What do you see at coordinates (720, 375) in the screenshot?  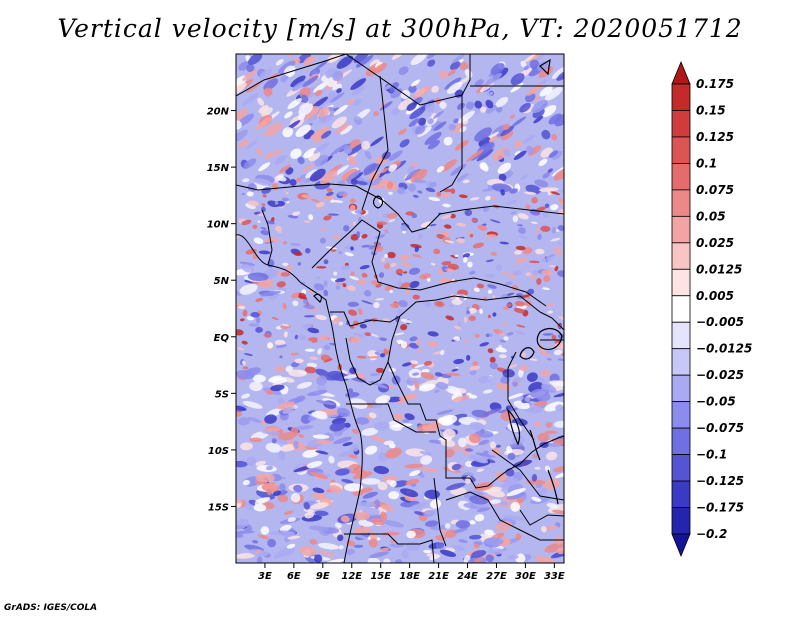 I see `colorbar-label: −0.025` at bounding box center [720, 375].